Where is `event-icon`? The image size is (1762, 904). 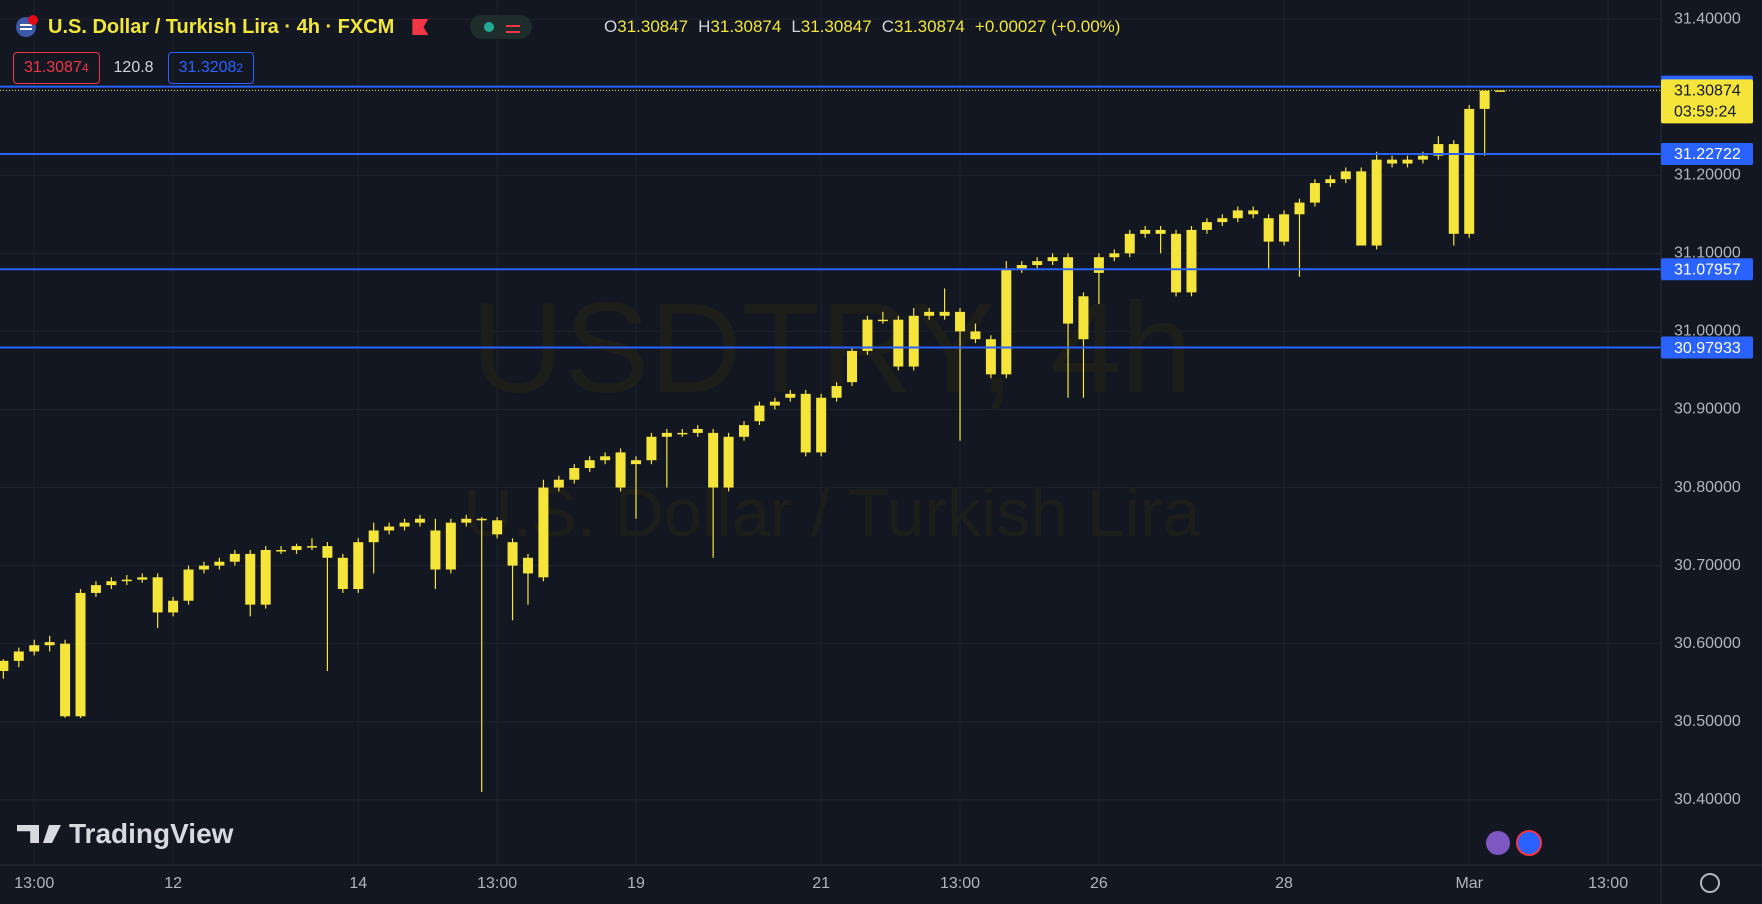 event-icon is located at coordinates (1498, 843).